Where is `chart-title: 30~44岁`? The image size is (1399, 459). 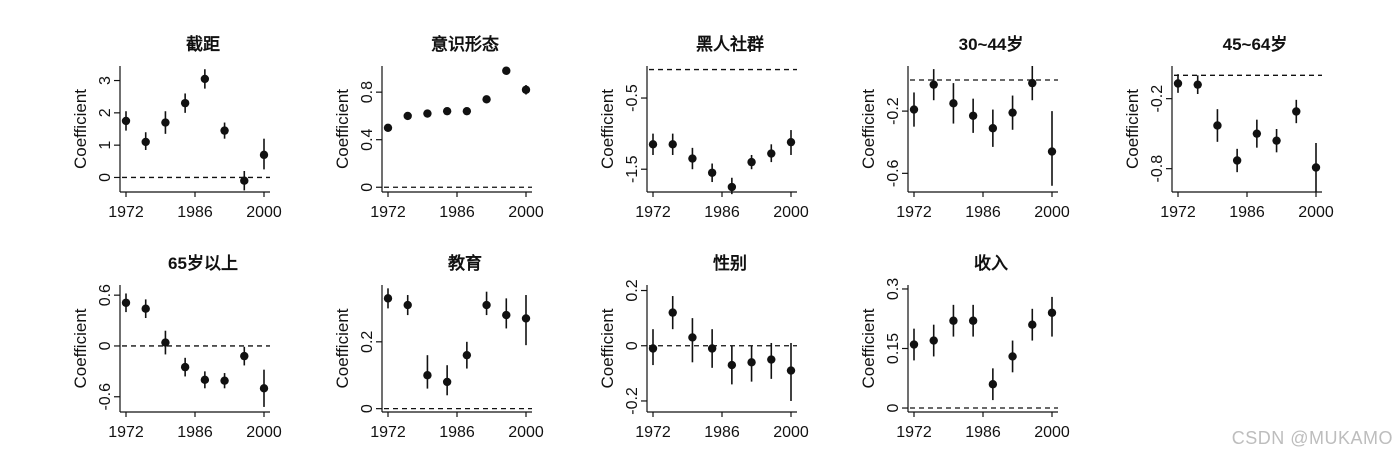 chart-title: 30~44岁 is located at coordinates (991, 44).